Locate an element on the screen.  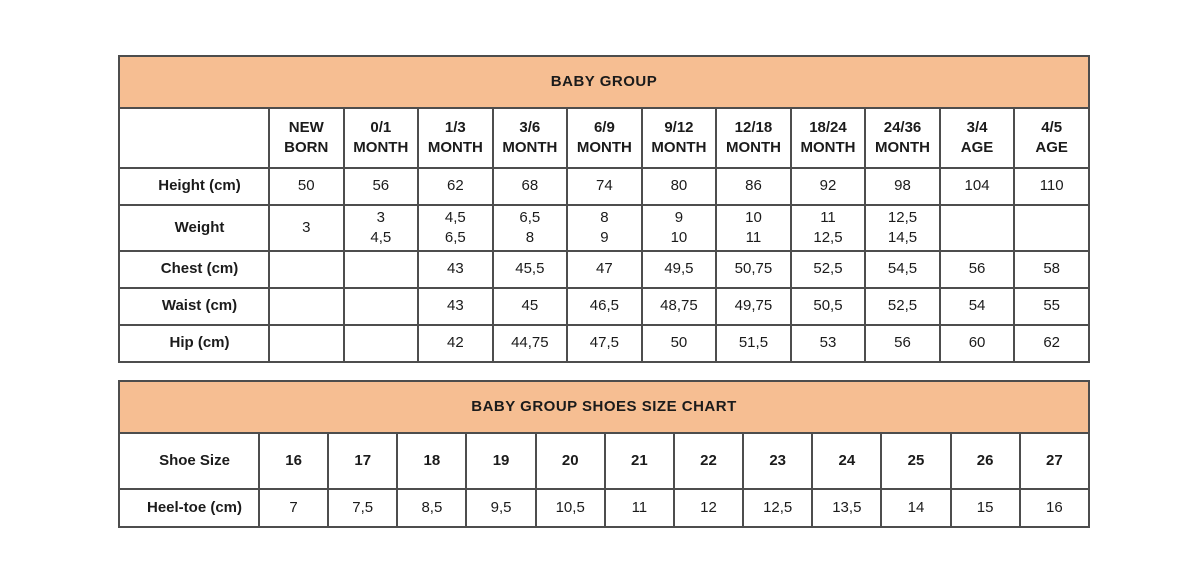
column-header: 18/24 MONTH is located at coordinates (828, 138).